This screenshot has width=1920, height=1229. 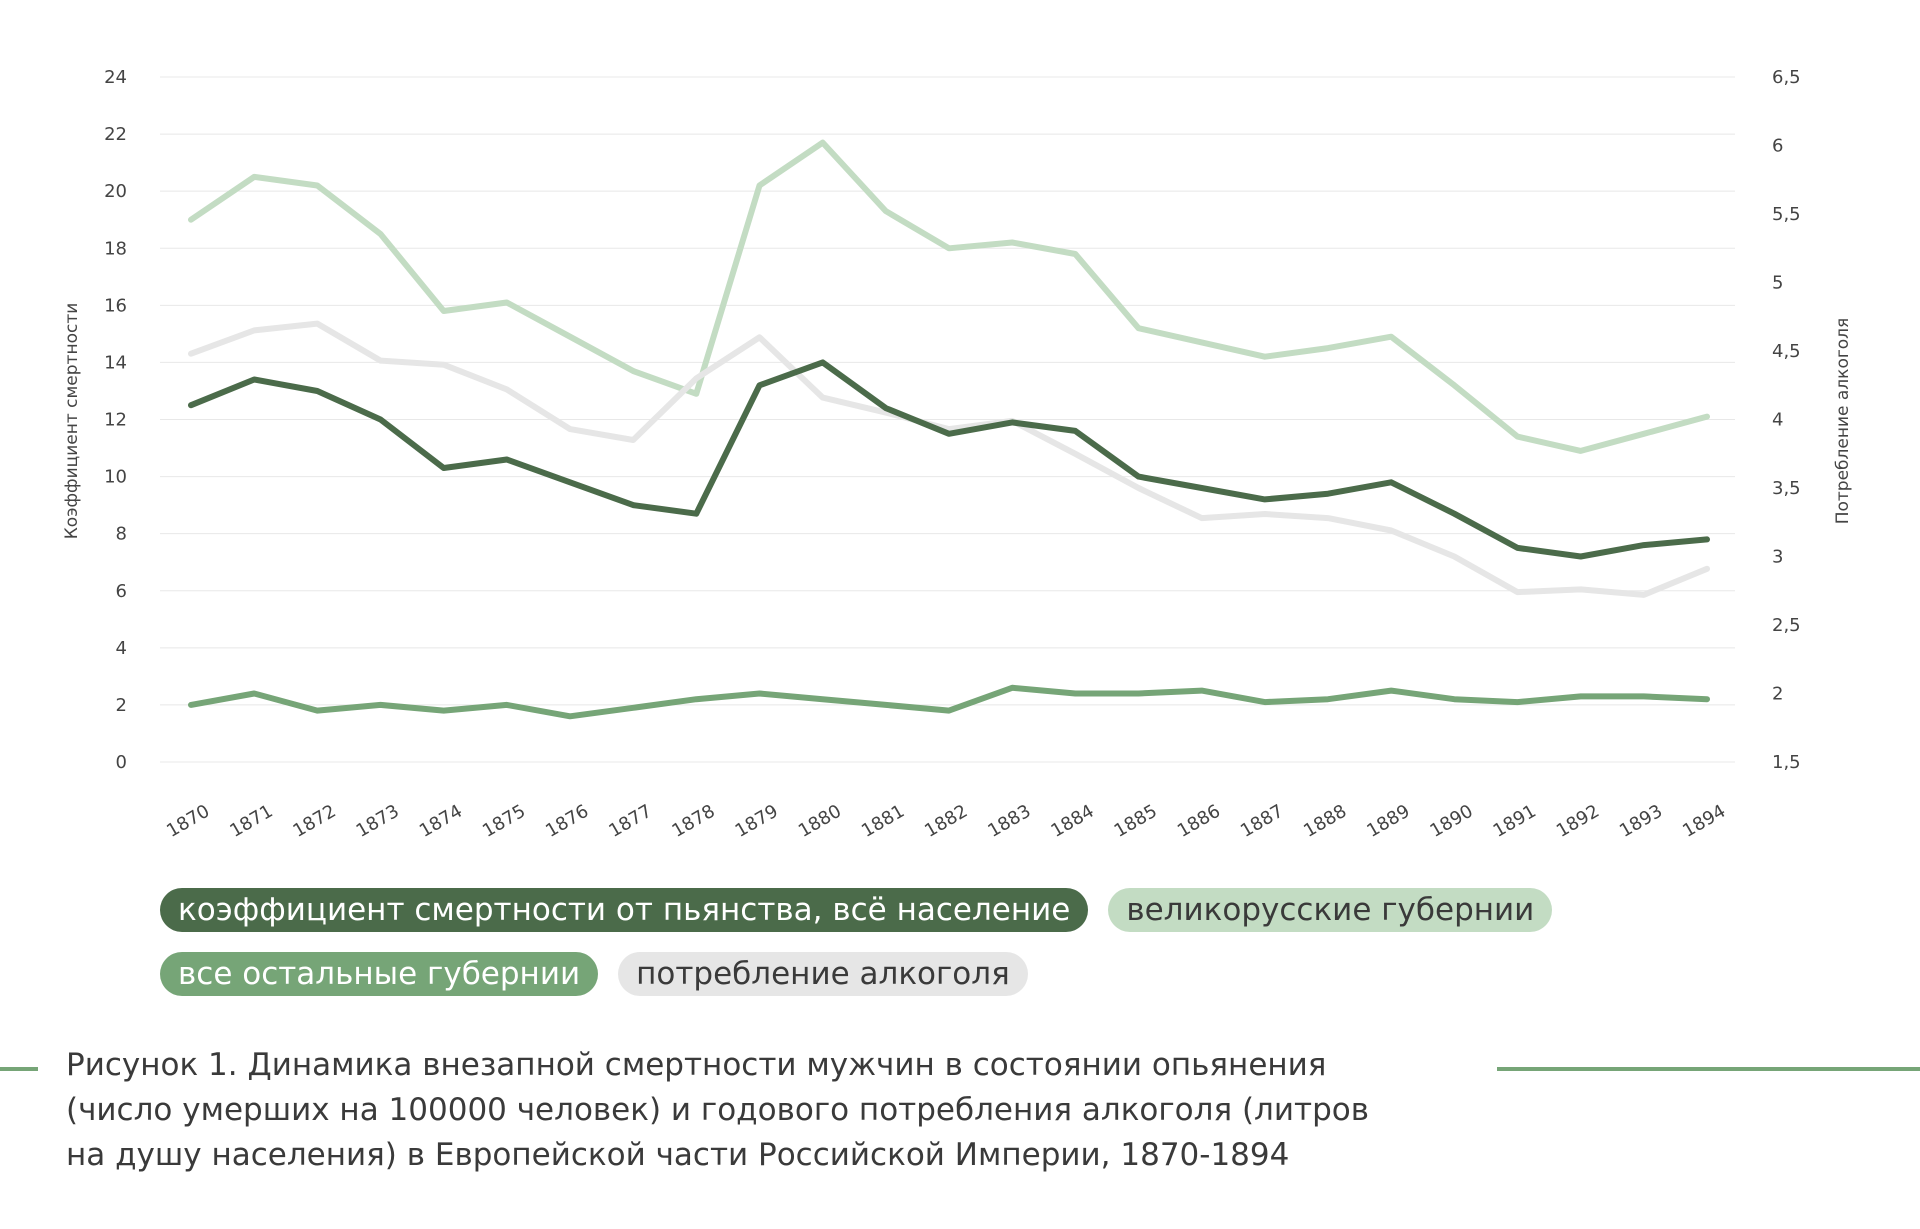 I want to click on x-tick-label: 1891, so click(x=1515, y=821).